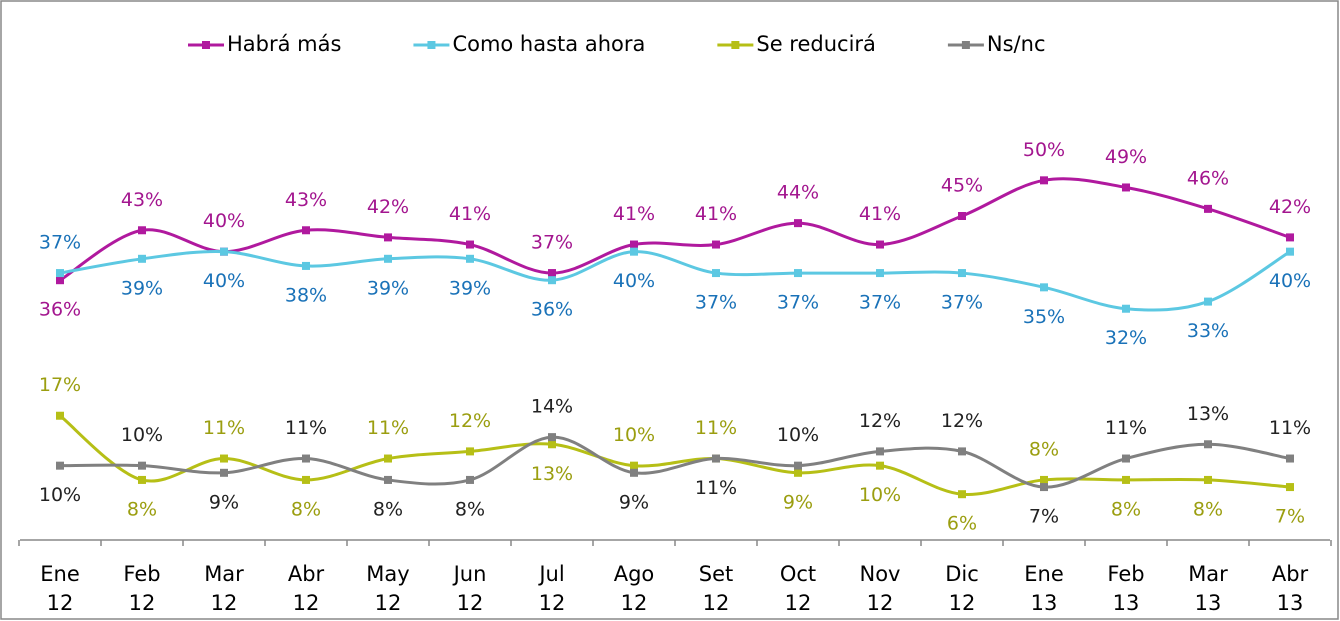 The image size is (1340, 621). Describe the element at coordinates (880, 303) in the screenshot. I see `data-label: 37%` at that location.